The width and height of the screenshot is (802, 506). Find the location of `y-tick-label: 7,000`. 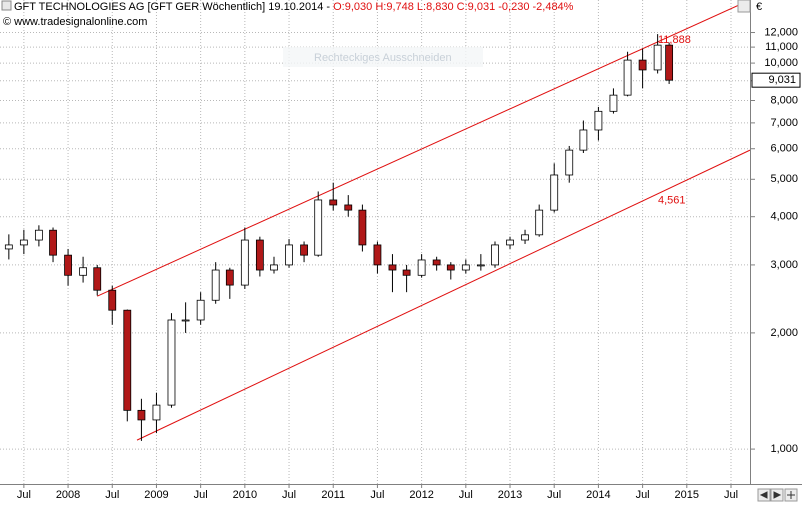

y-tick-label: 7,000 is located at coordinates (784, 123).